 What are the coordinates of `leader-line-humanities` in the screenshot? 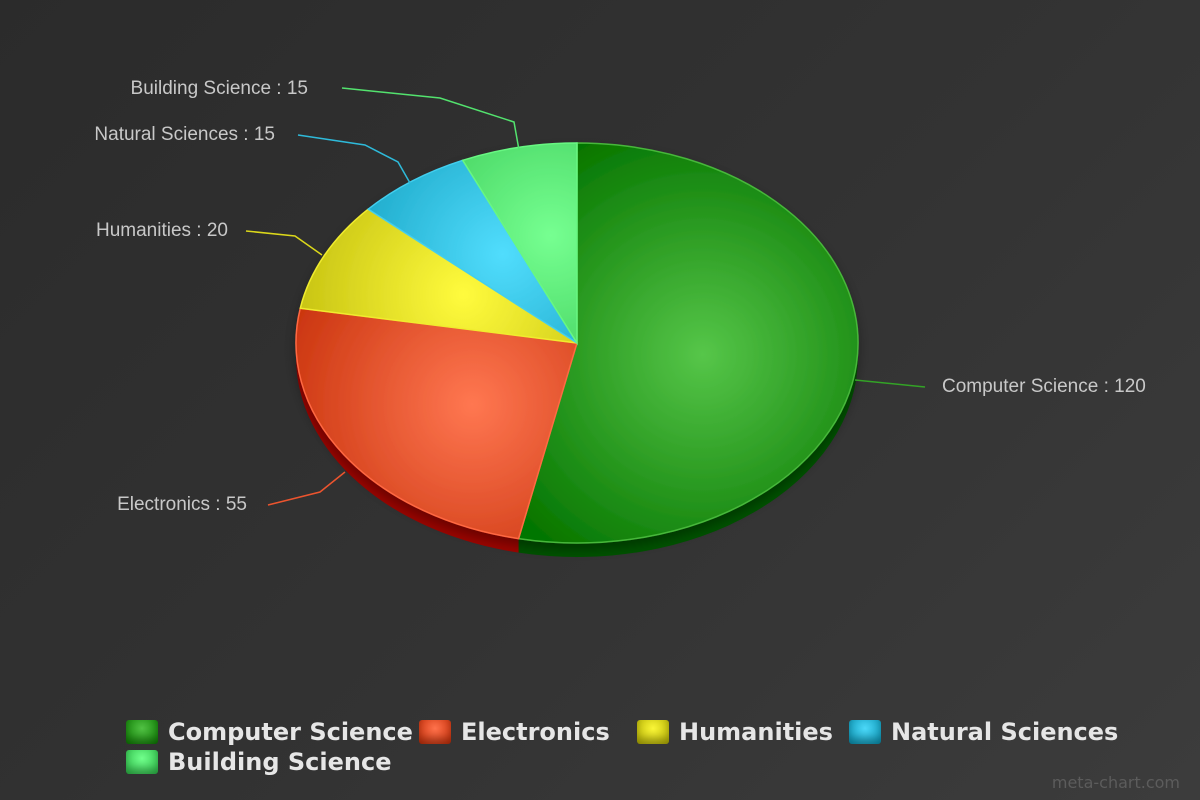 It's located at (284, 243).